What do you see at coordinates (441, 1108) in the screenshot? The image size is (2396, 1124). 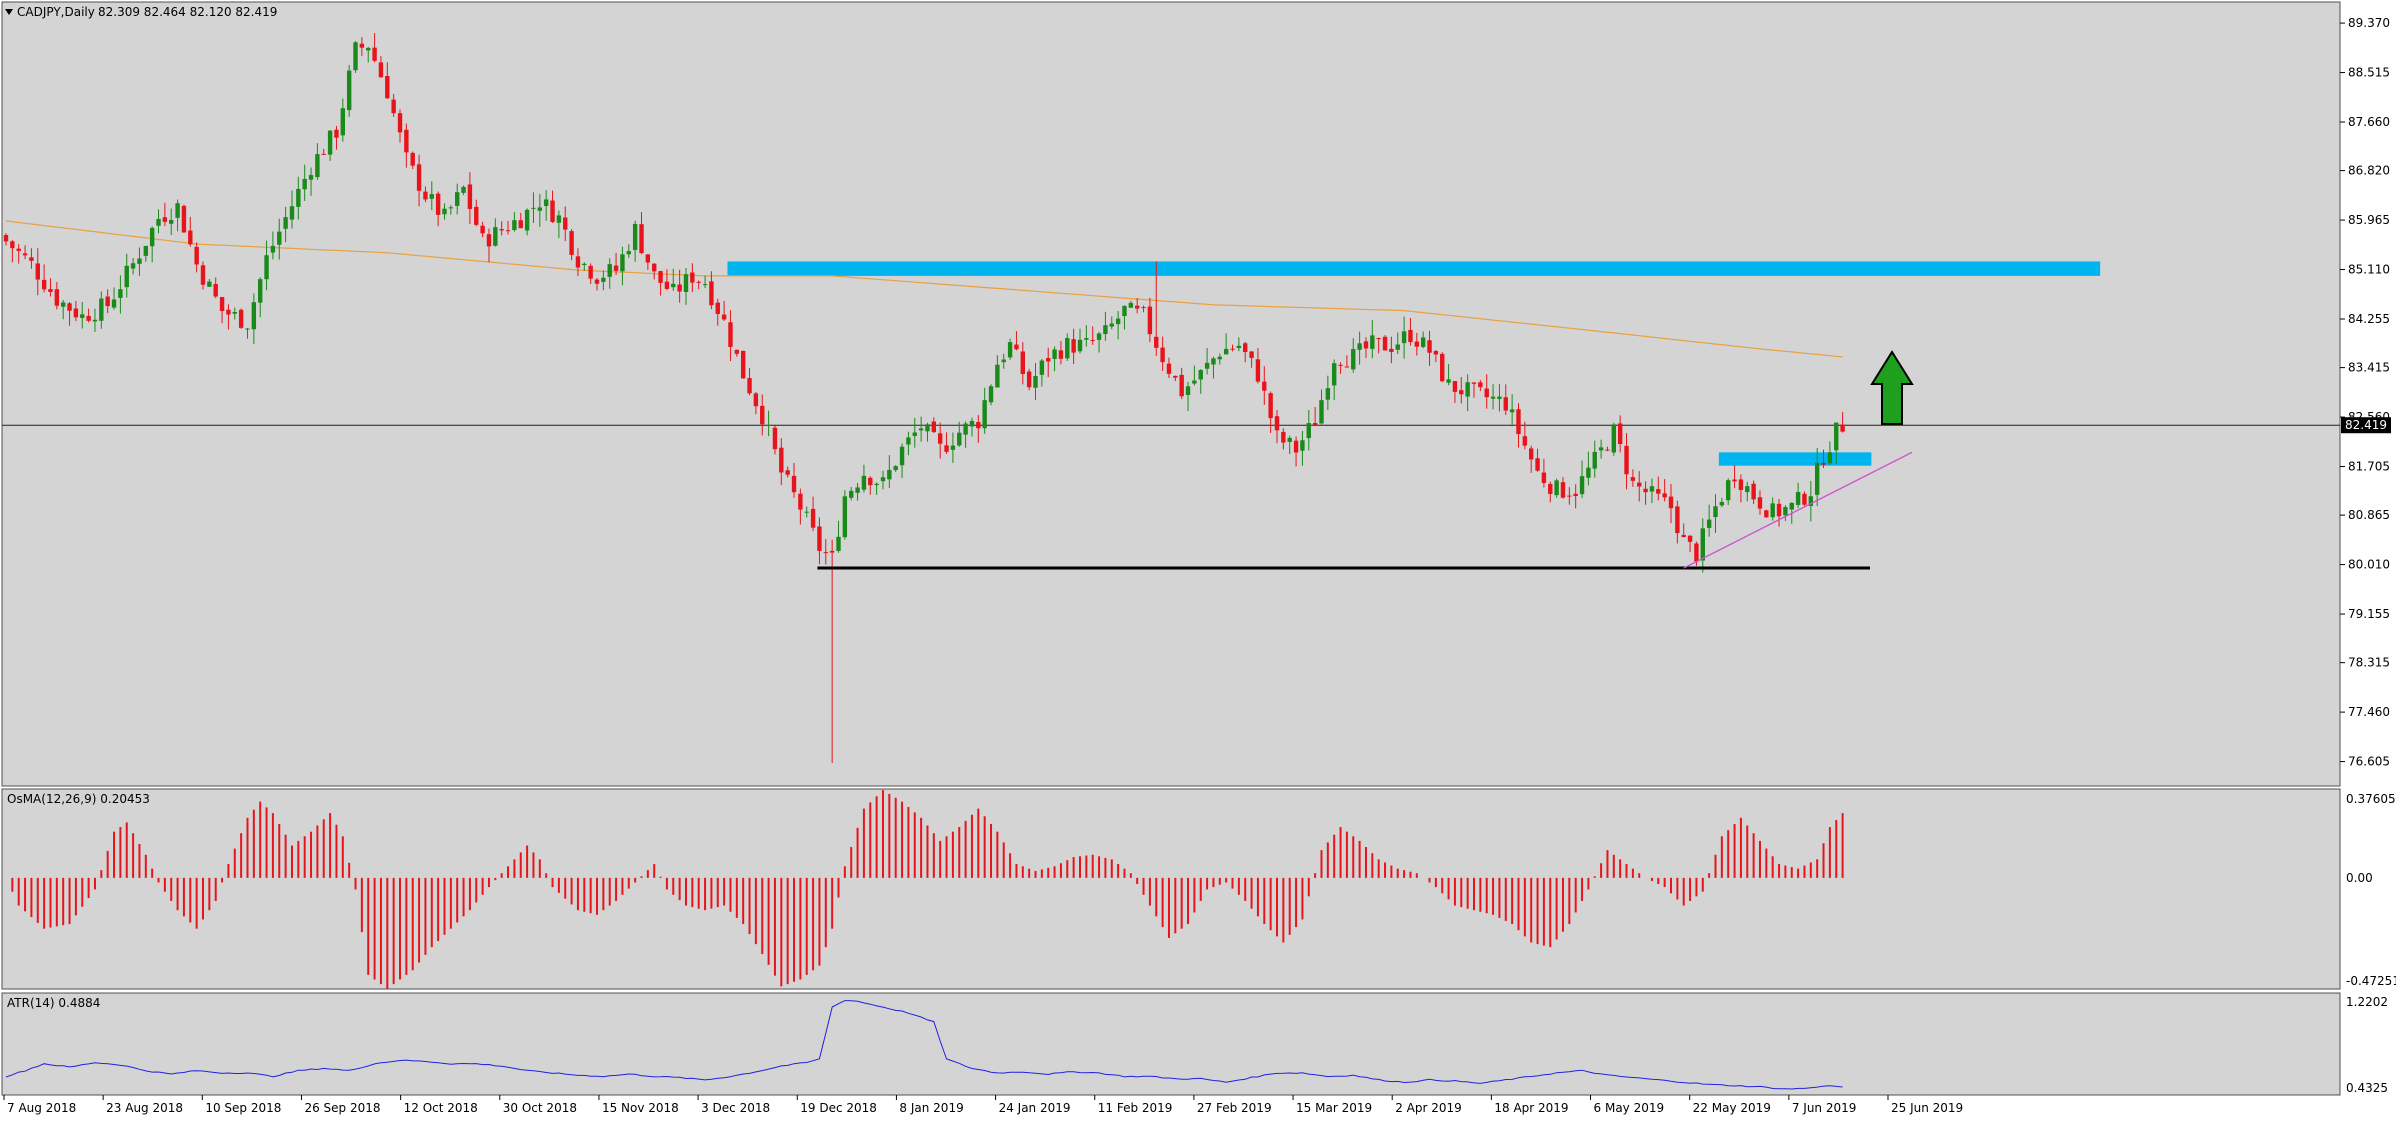 I see `time-tick-label: 12 Oct 2018` at bounding box center [441, 1108].